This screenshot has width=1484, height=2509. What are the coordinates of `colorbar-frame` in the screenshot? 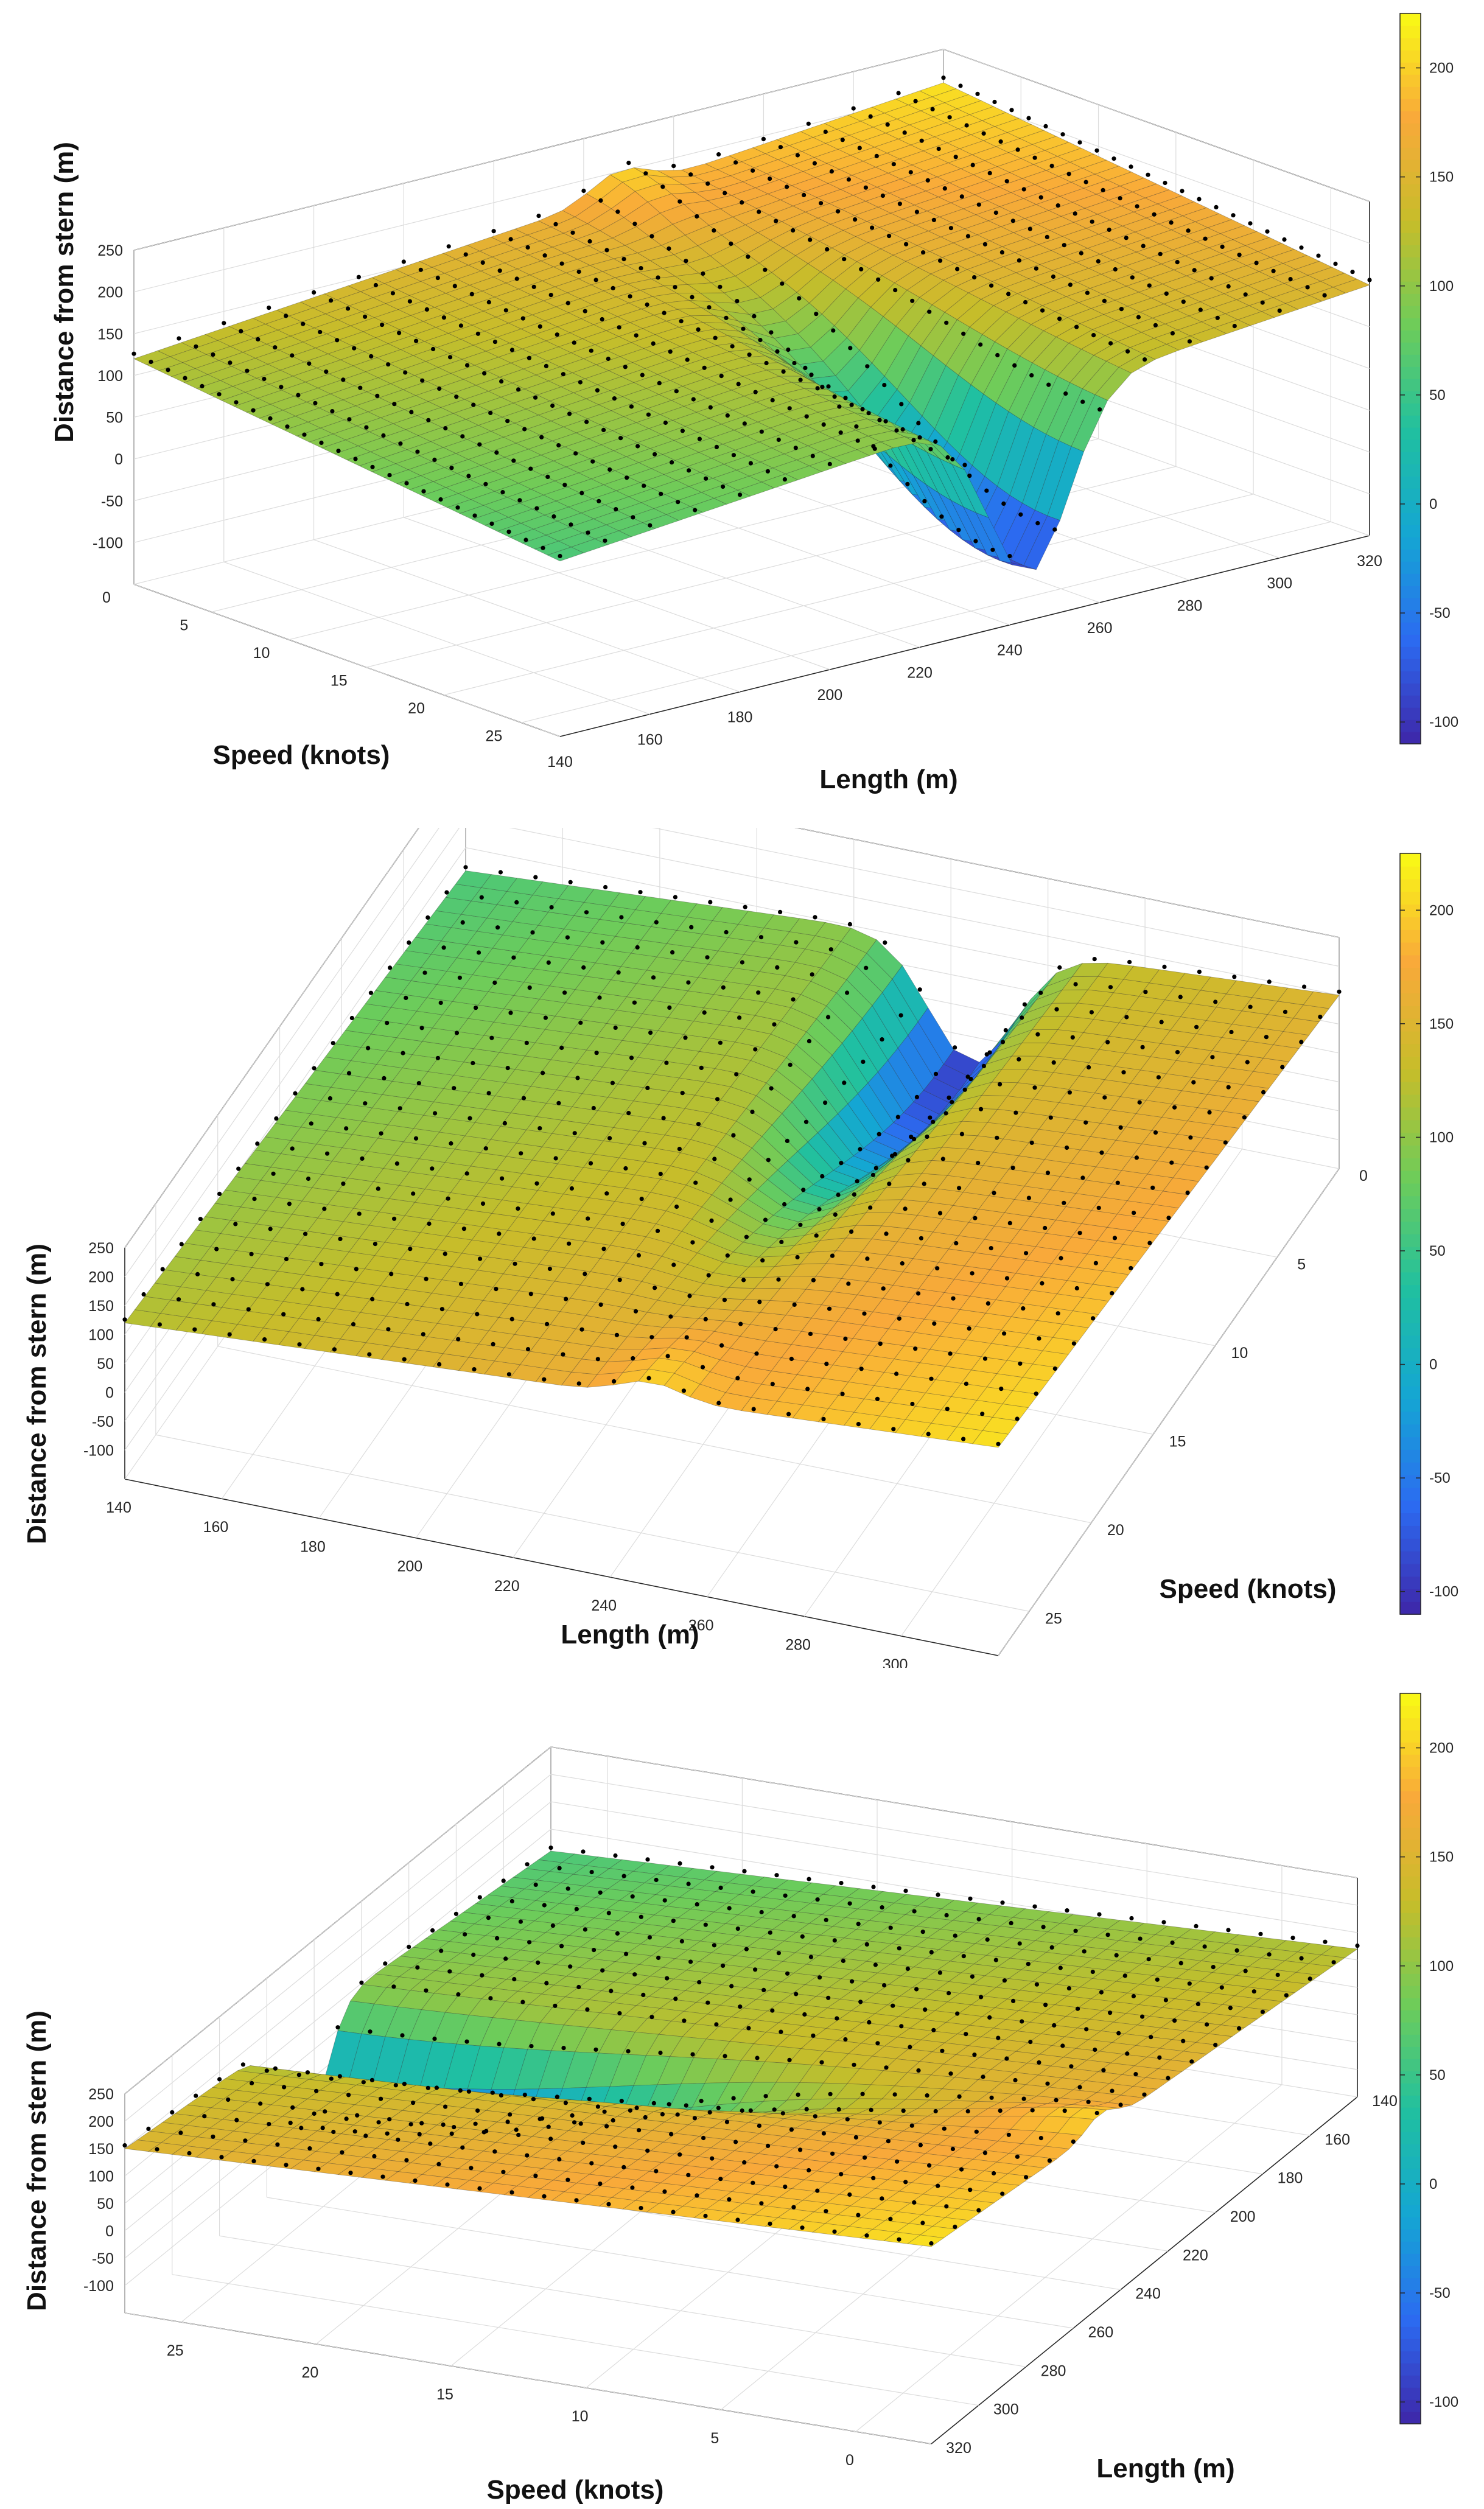 It's located at (1410, 1234).